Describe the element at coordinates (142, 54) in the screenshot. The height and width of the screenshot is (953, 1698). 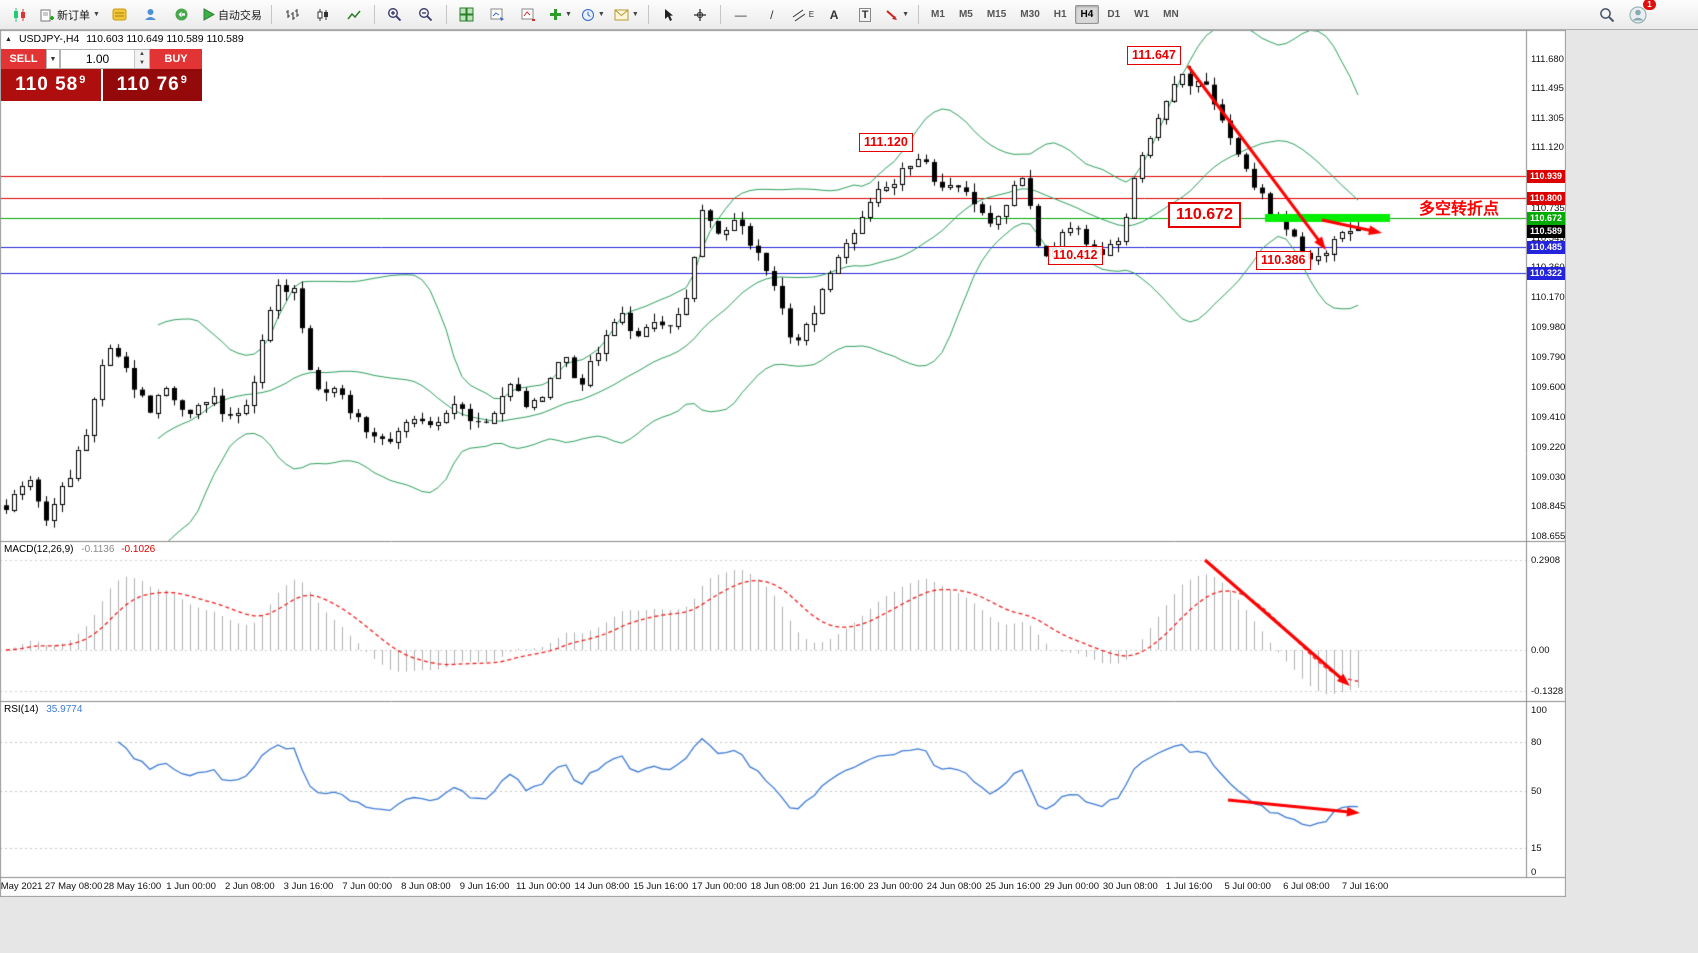
I see `volume-up-button: ▲` at that location.